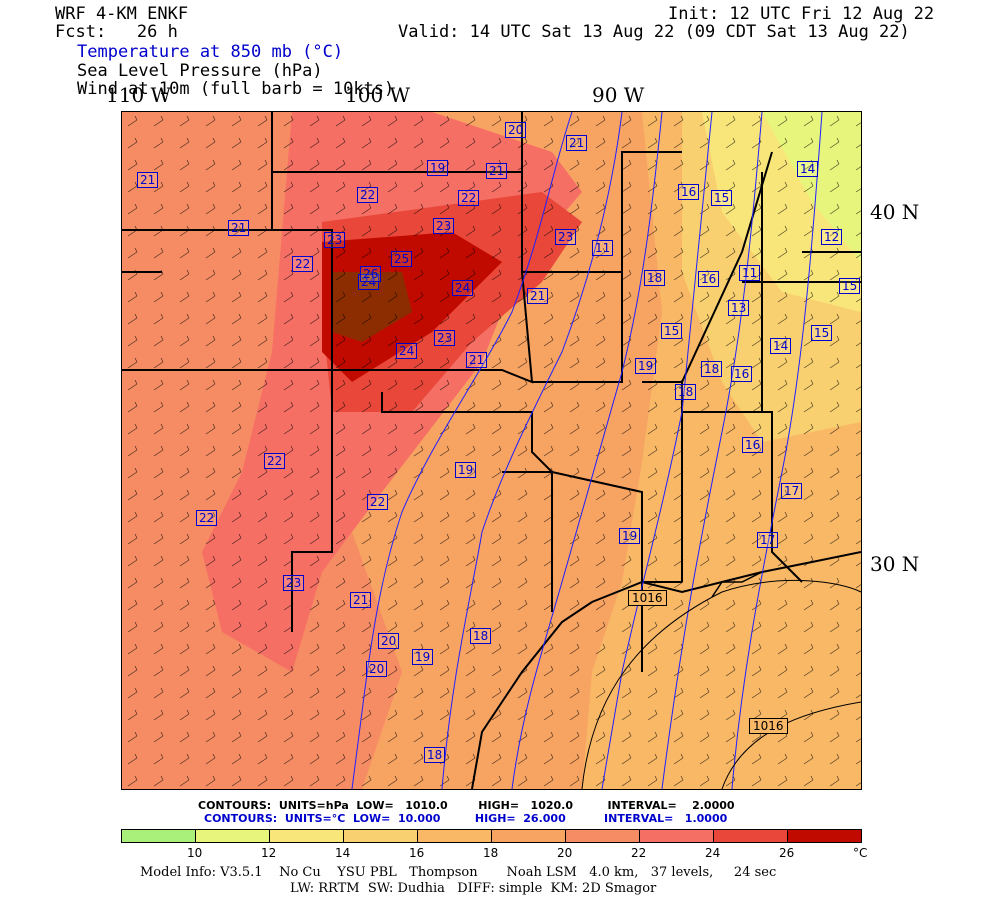 This screenshot has width=1000, height=900. What do you see at coordinates (371, 274) in the screenshot?
I see `temperature-label: 26` at bounding box center [371, 274].